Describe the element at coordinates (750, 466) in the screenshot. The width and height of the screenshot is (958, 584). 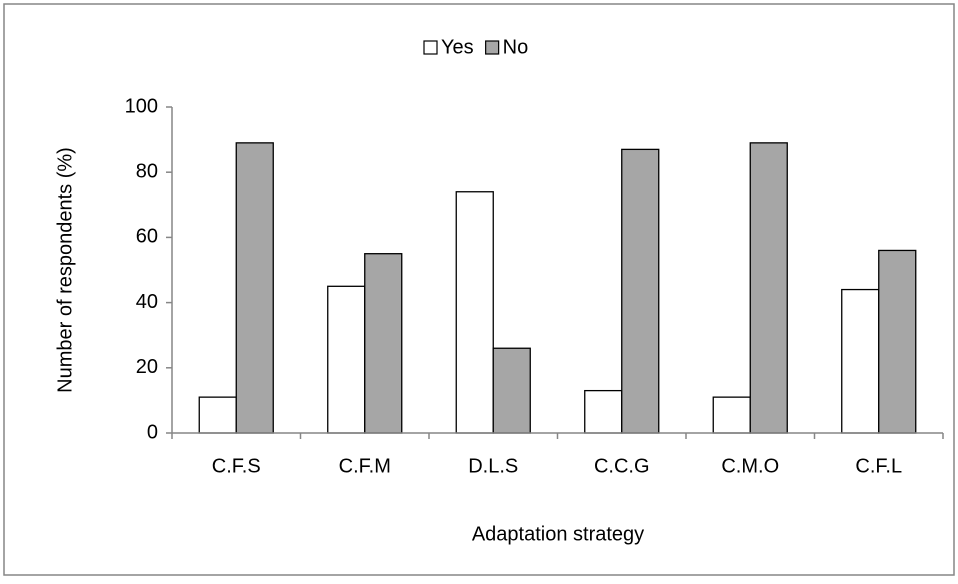
I see `x-tick-label: C.M.O` at that location.